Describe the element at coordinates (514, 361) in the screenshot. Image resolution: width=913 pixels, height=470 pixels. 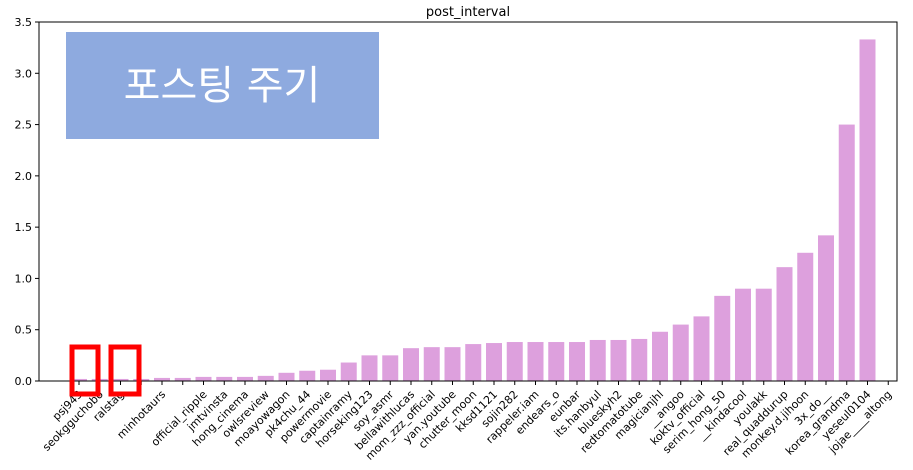
I see `bar-sojin282` at that location.